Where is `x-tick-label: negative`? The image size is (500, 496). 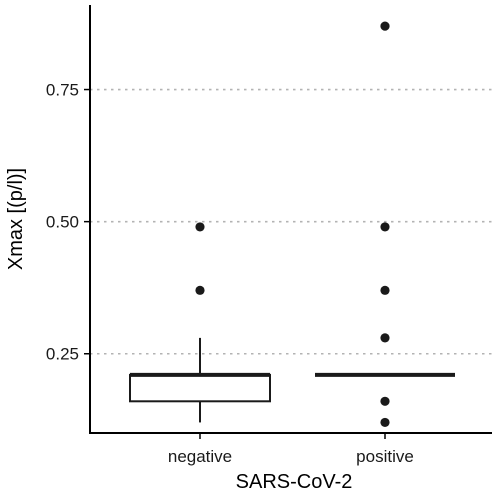 x-tick-label: negative is located at coordinates (200, 456).